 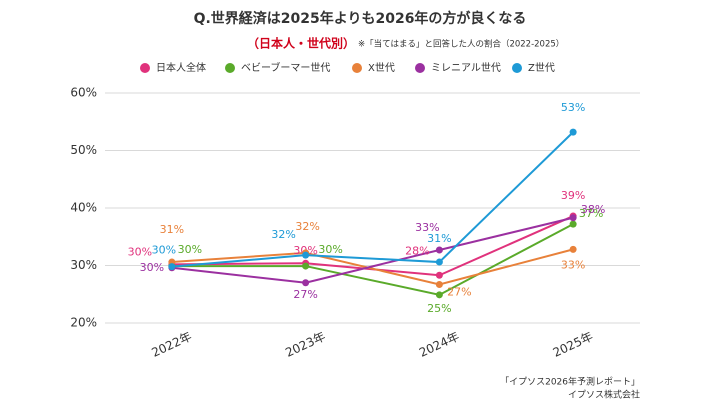 I want to click on y-tick-label: 60%, so click(x=83, y=93).